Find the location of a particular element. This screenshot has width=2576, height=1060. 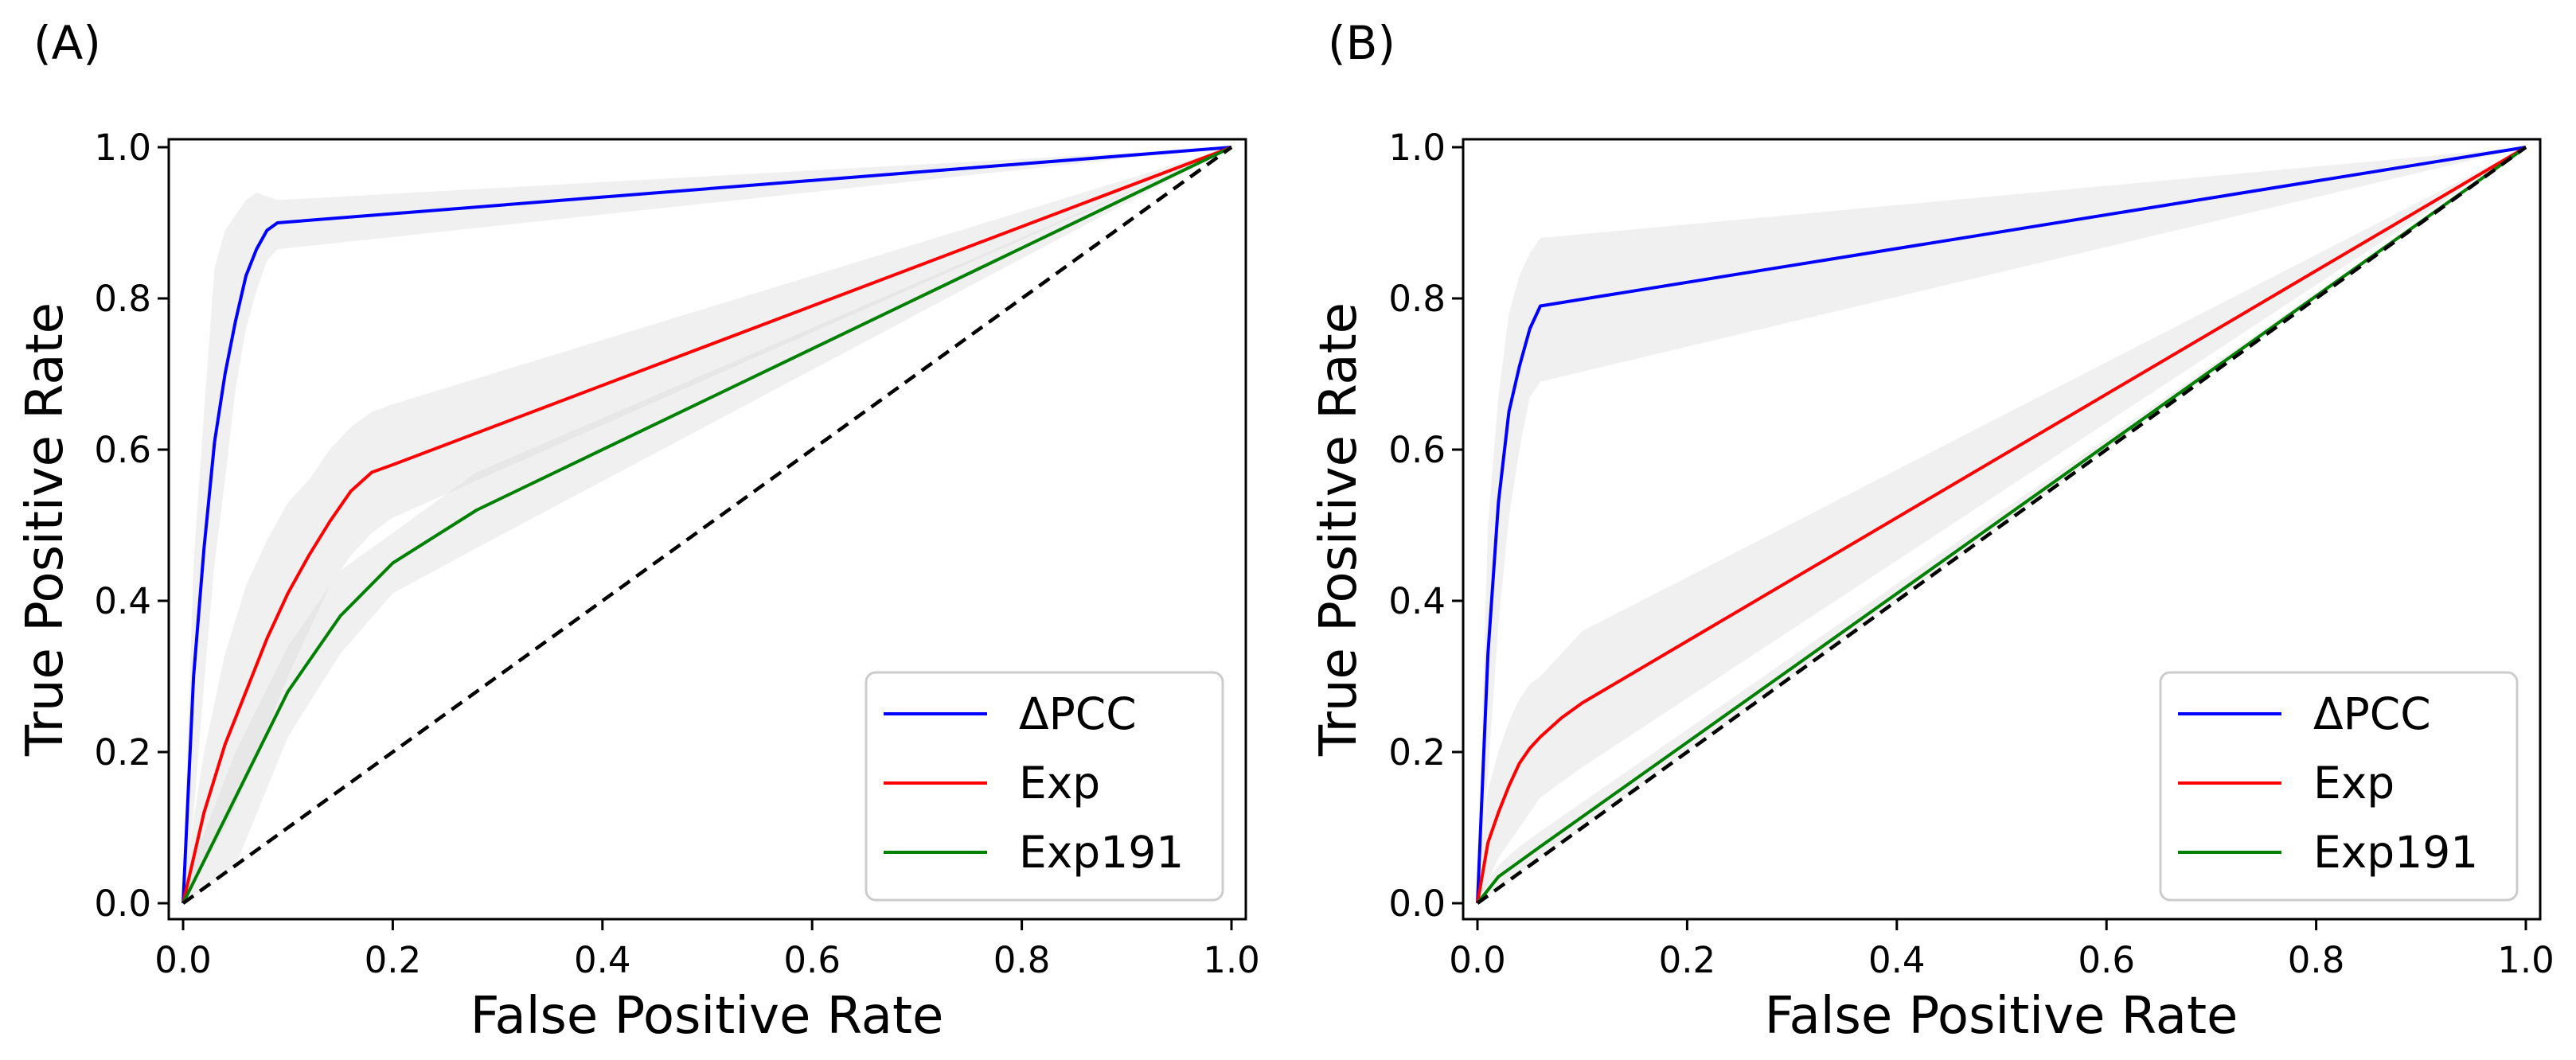

panel-a-yticks: 0.0 0.2 0.4 0.6 0.8 1.0 is located at coordinates (131, 526).